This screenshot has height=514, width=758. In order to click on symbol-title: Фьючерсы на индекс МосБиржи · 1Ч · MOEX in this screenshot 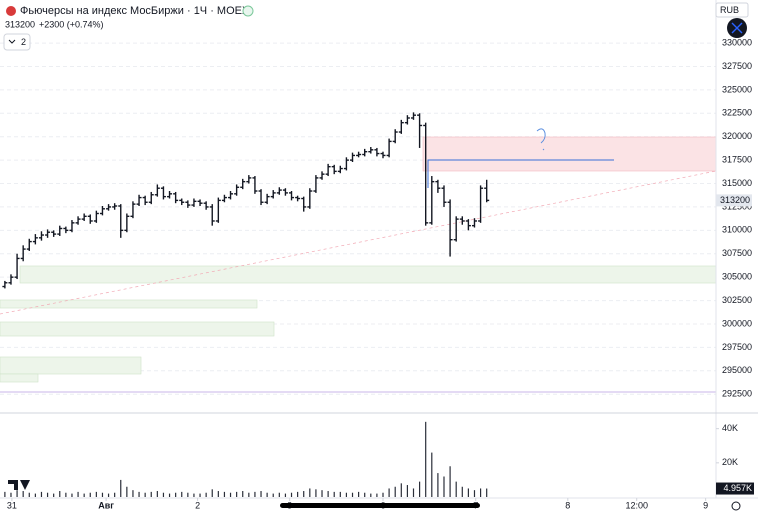, I will do `click(135, 11)`.